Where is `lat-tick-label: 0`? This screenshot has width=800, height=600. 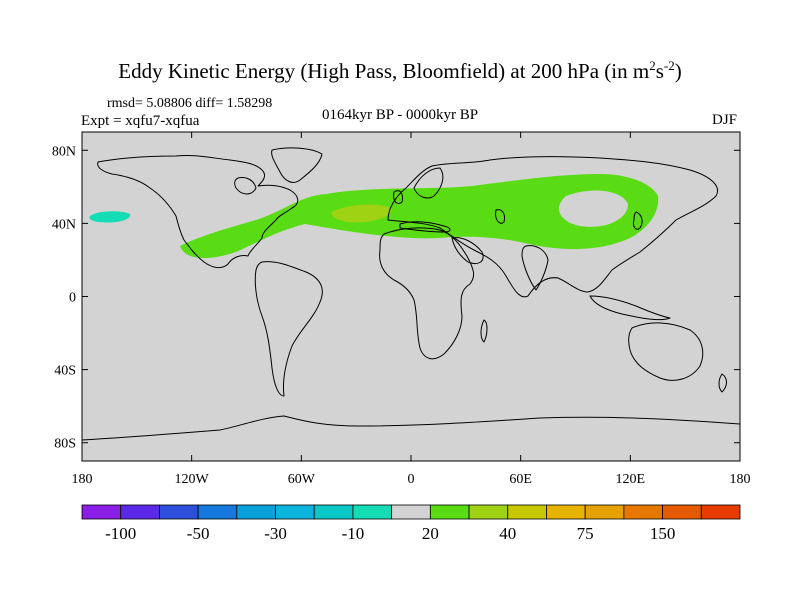
lat-tick-label: 0 is located at coordinates (72, 298).